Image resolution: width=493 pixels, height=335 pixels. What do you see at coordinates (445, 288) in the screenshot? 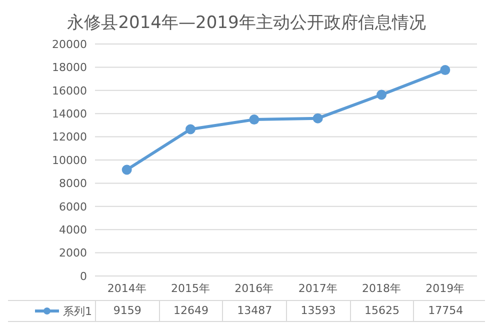
I see `x-tick-label: 2019年` at bounding box center [445, 288].